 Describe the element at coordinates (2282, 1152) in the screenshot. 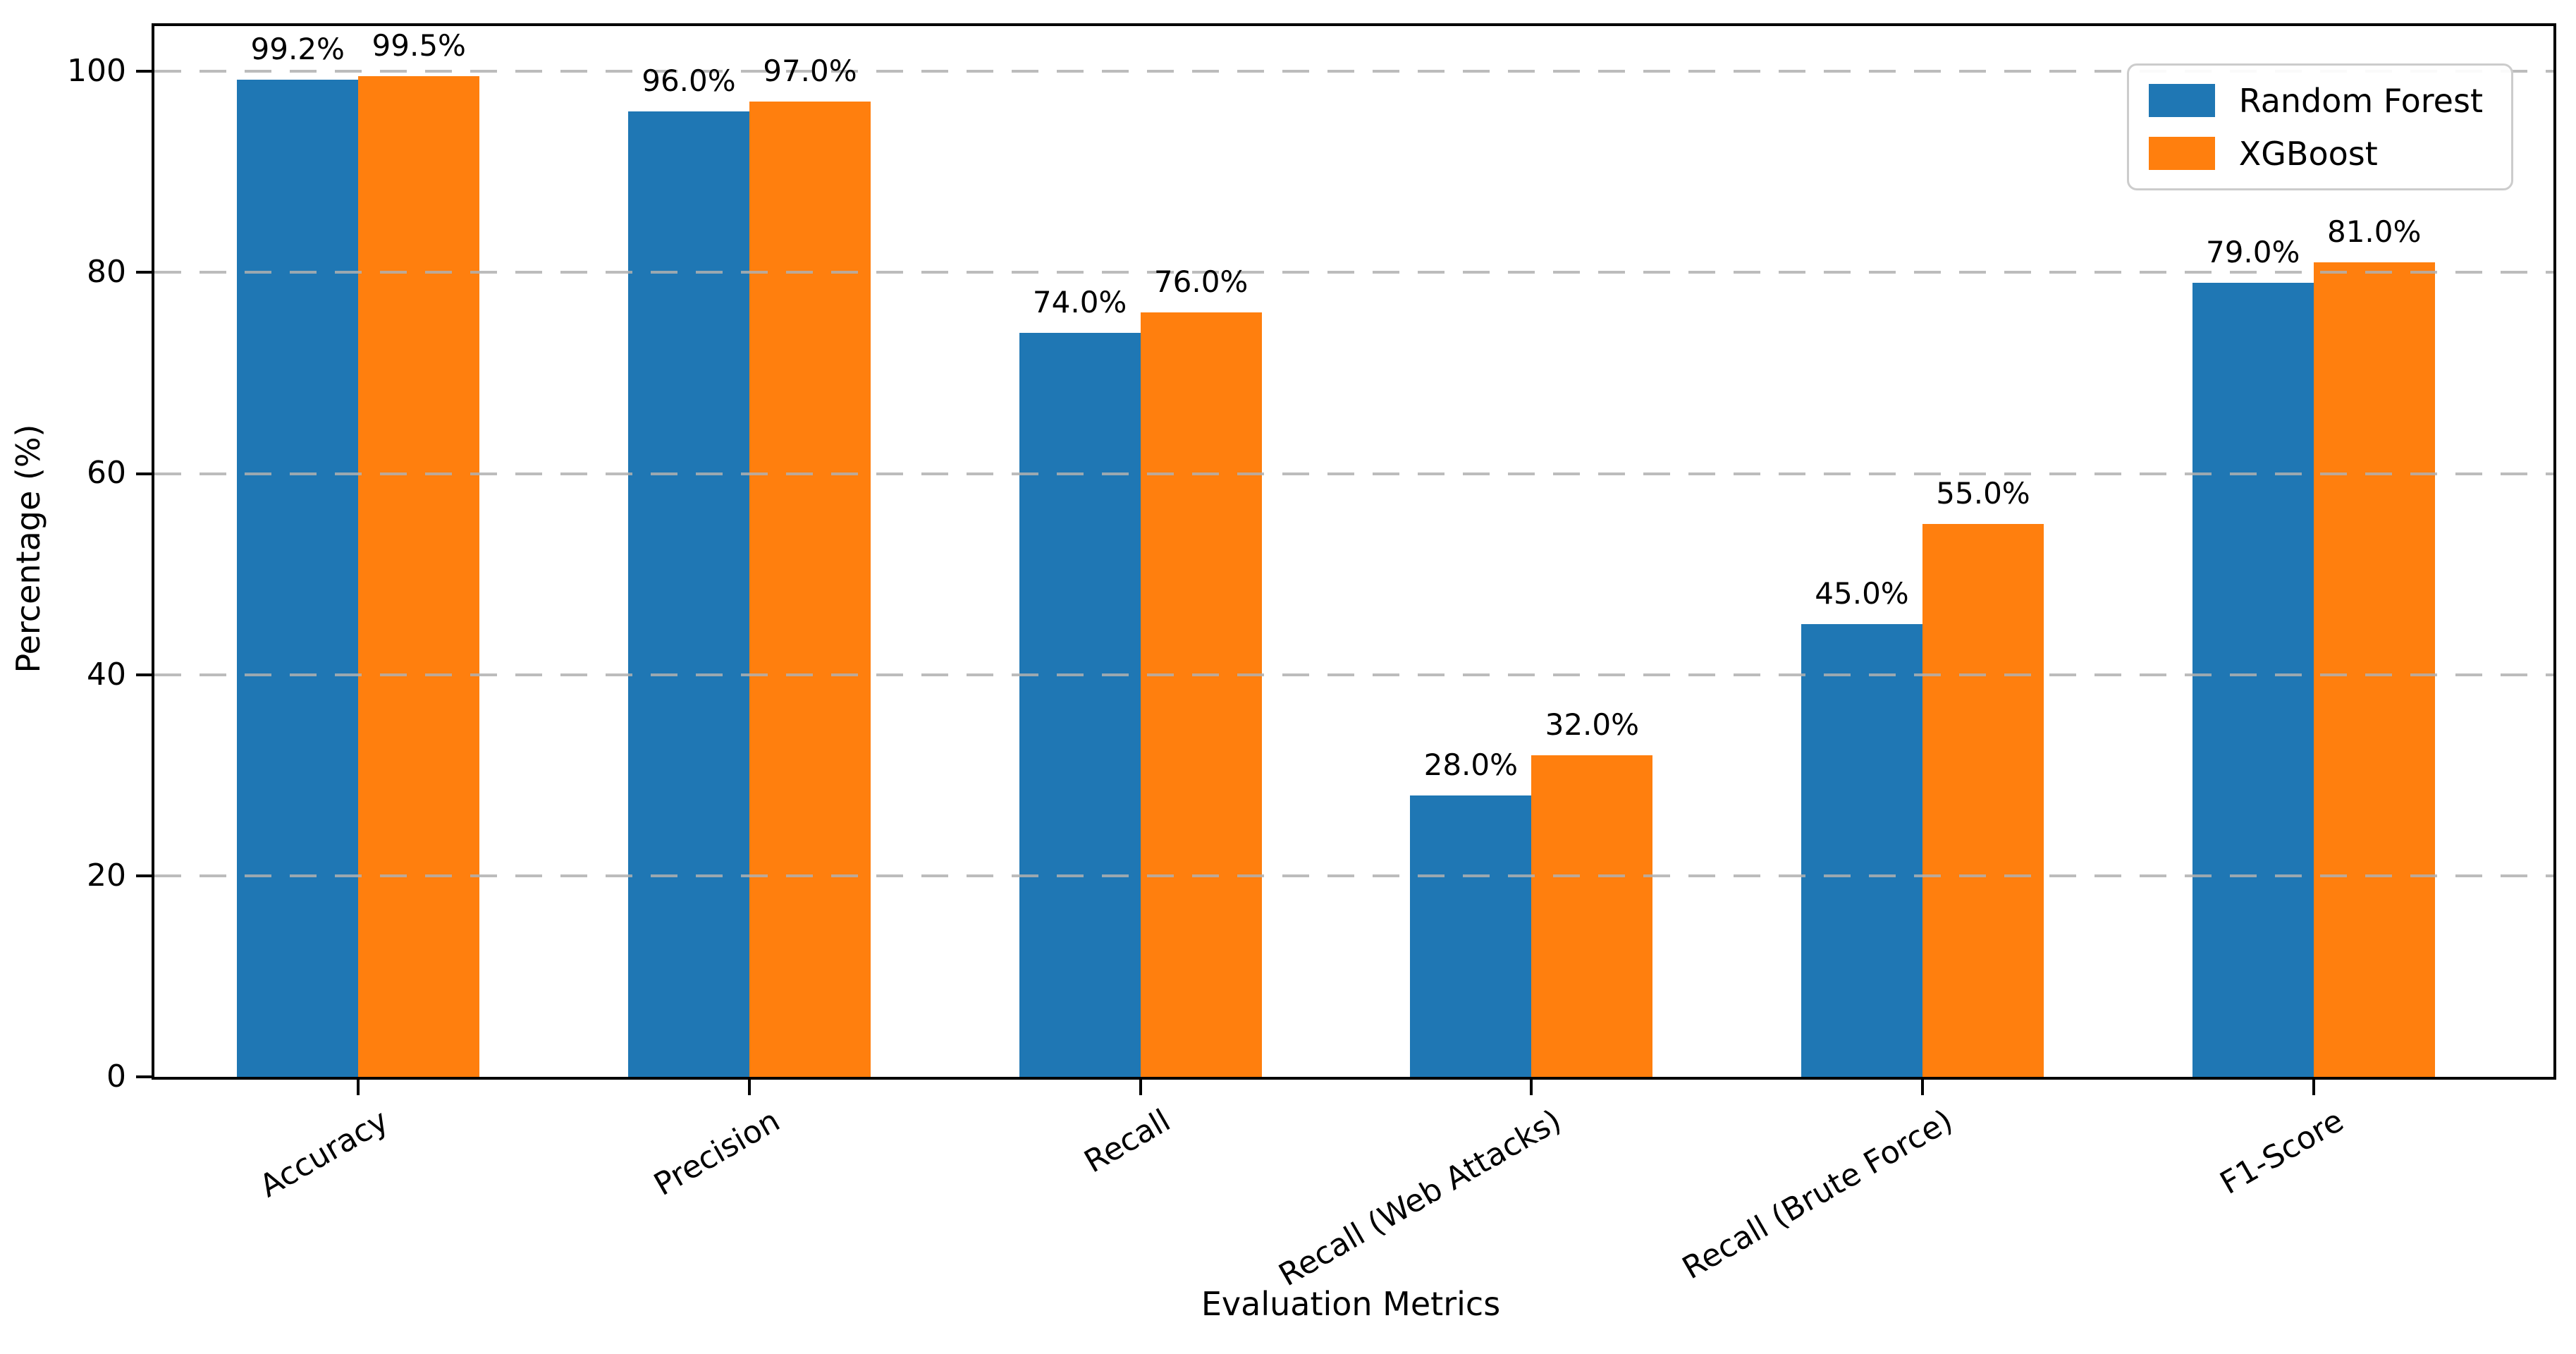

I see `x-tick-label-5: F1-Score` at that location.